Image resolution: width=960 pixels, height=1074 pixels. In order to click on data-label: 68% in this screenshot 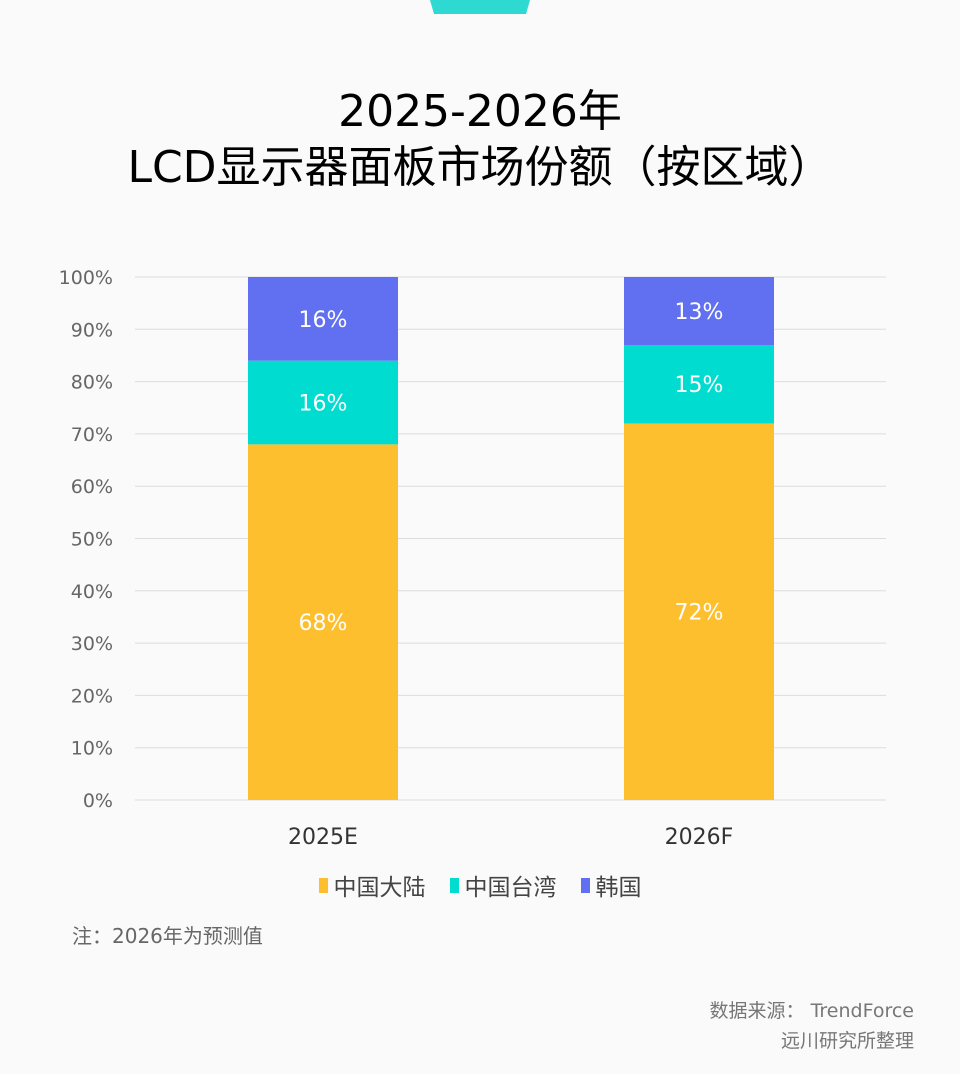, I will do `click(323, 623)`.